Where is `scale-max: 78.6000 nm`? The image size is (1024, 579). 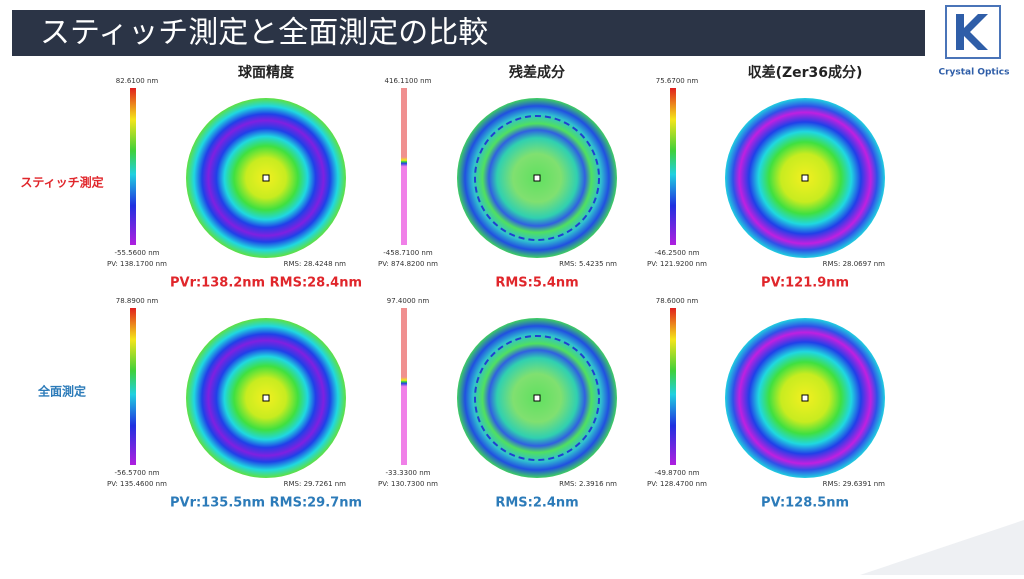 scale-max: 78.6000 nm is located at coordinates (677, 301).